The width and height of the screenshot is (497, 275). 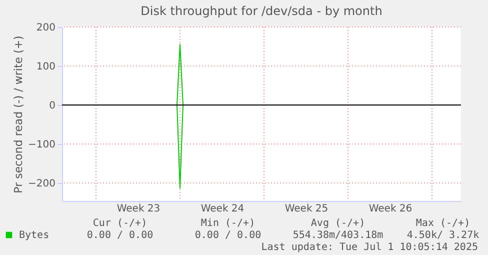 What do you see at coordinates (120, 223) in the screenshot?
I see `text: Cur (-/+)` at bounding box center [120, 223].